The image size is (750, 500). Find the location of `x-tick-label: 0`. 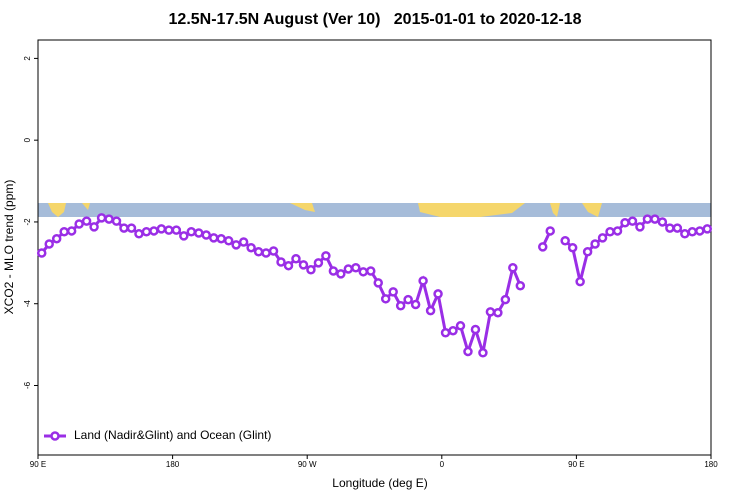

x-tick-label: 0 is located at coordinates (442, 464).